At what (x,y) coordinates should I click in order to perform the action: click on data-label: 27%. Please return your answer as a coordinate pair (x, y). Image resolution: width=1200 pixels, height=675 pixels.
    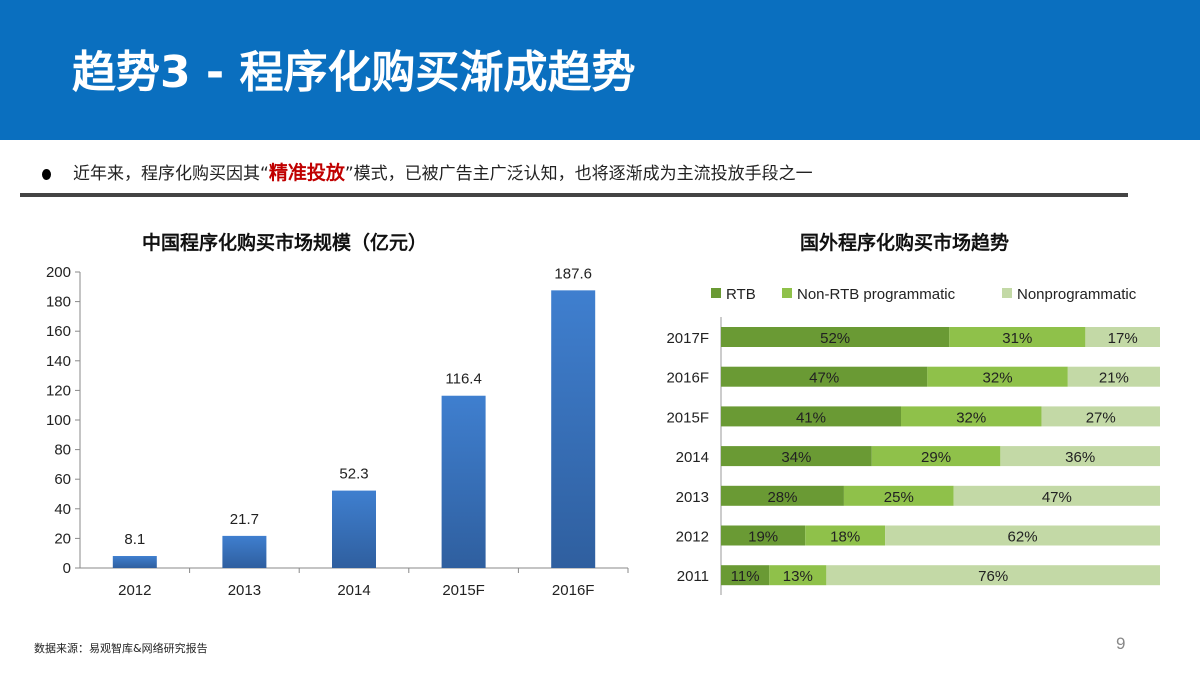
    Looking at the image, I should click on (1101, 417).